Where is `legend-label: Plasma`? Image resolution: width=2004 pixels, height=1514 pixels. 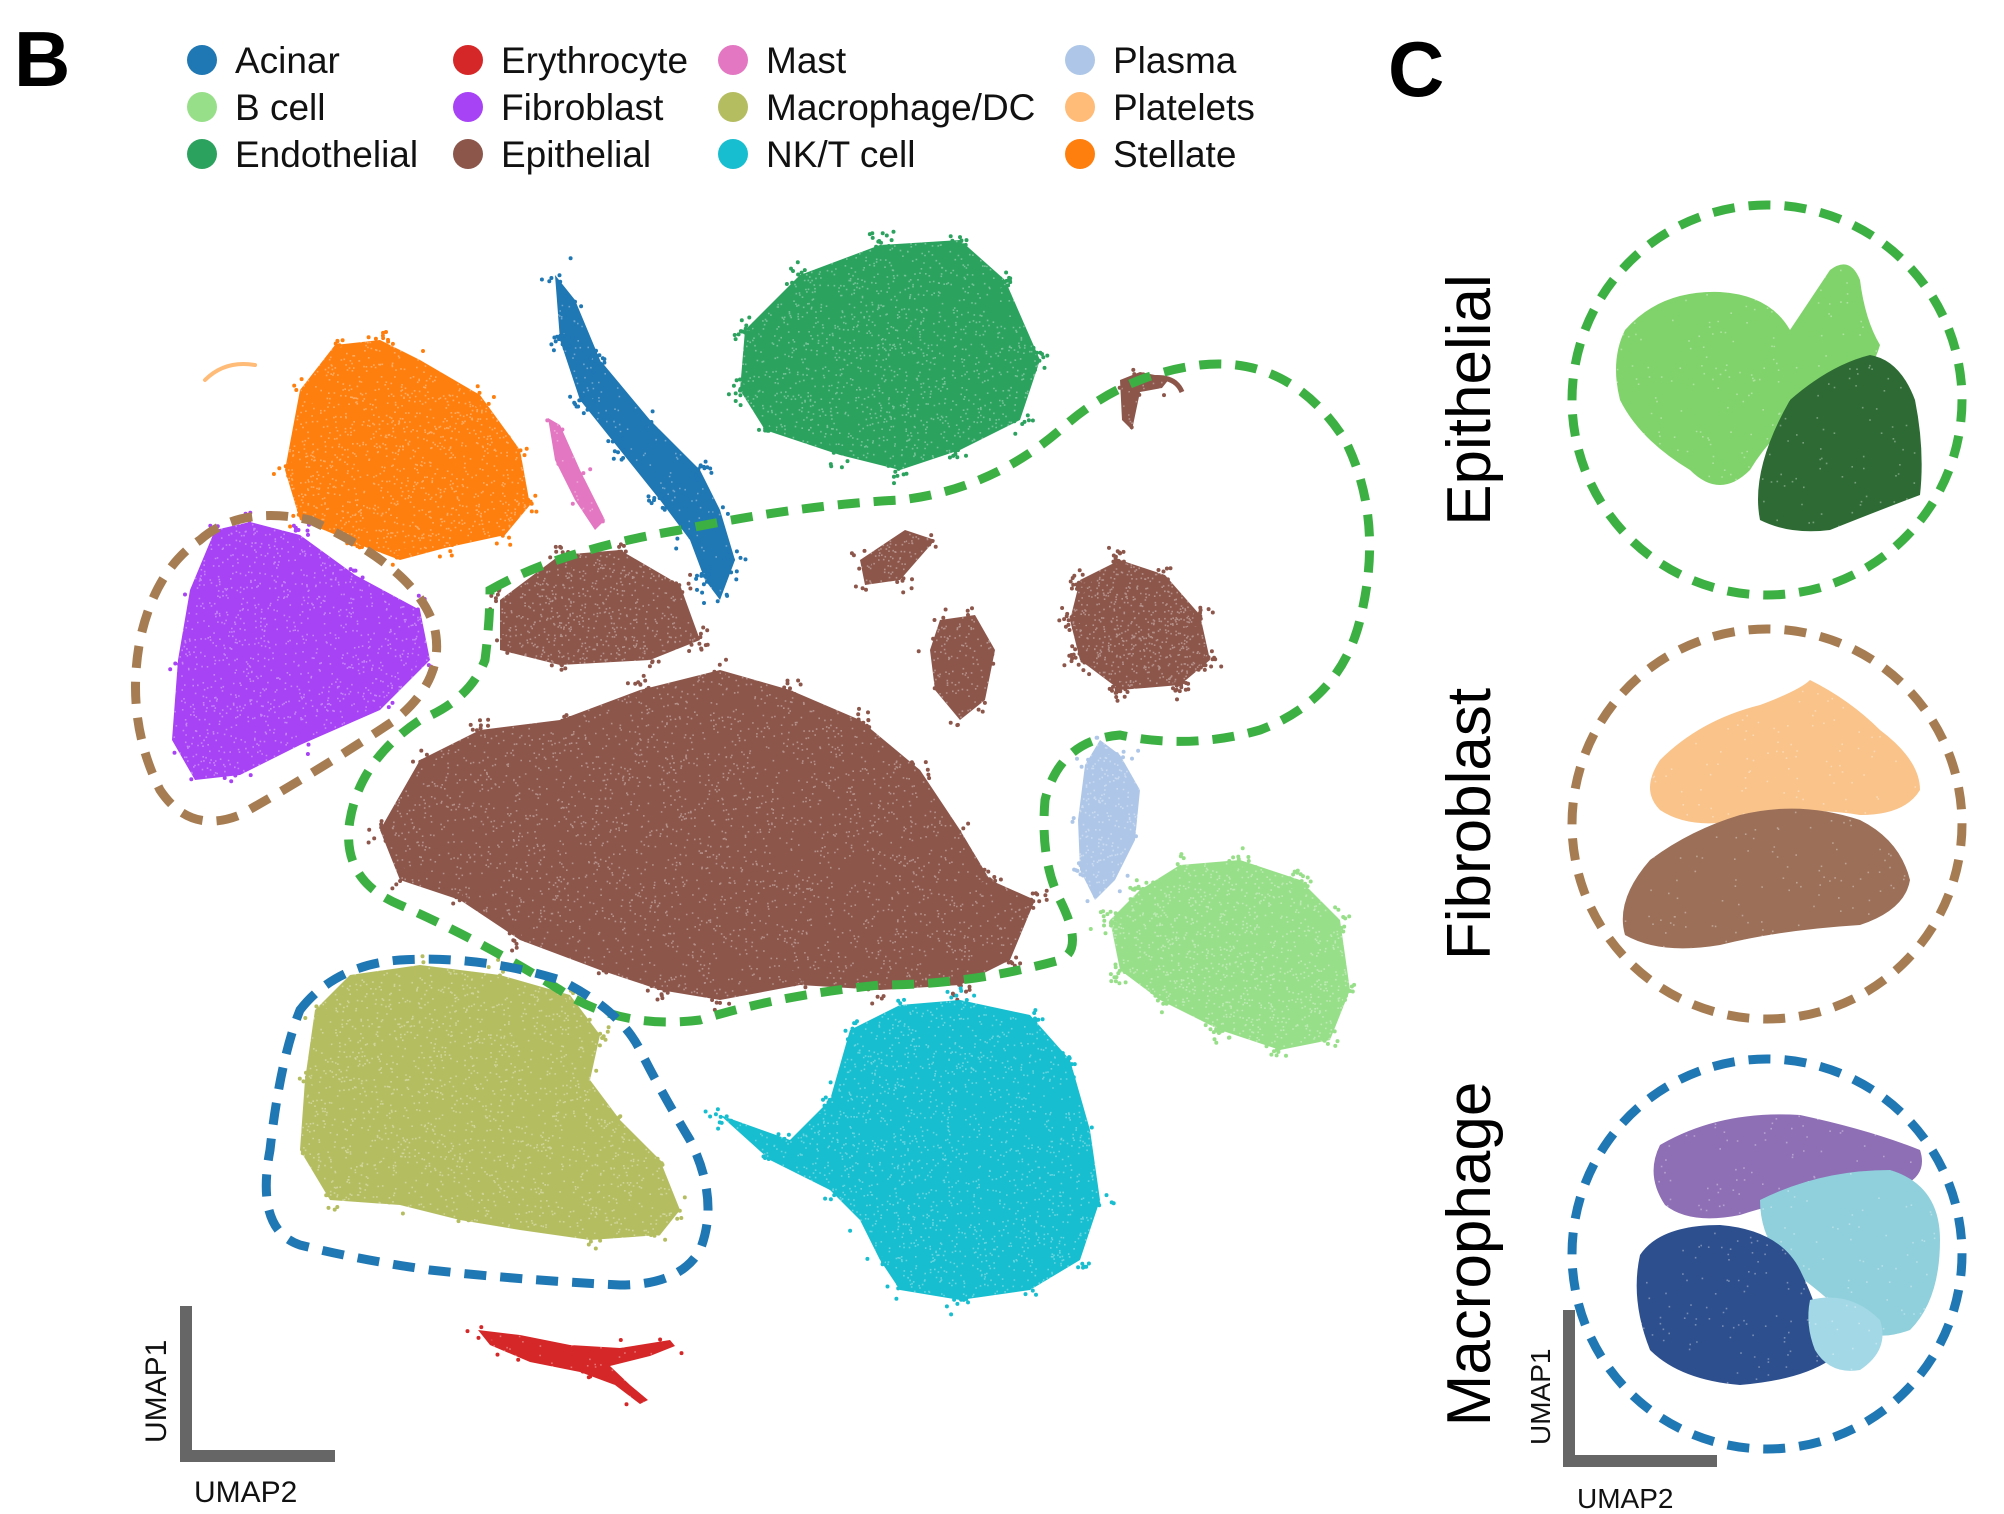
legend-label: Plasma is located at coordinates (1175, 60).